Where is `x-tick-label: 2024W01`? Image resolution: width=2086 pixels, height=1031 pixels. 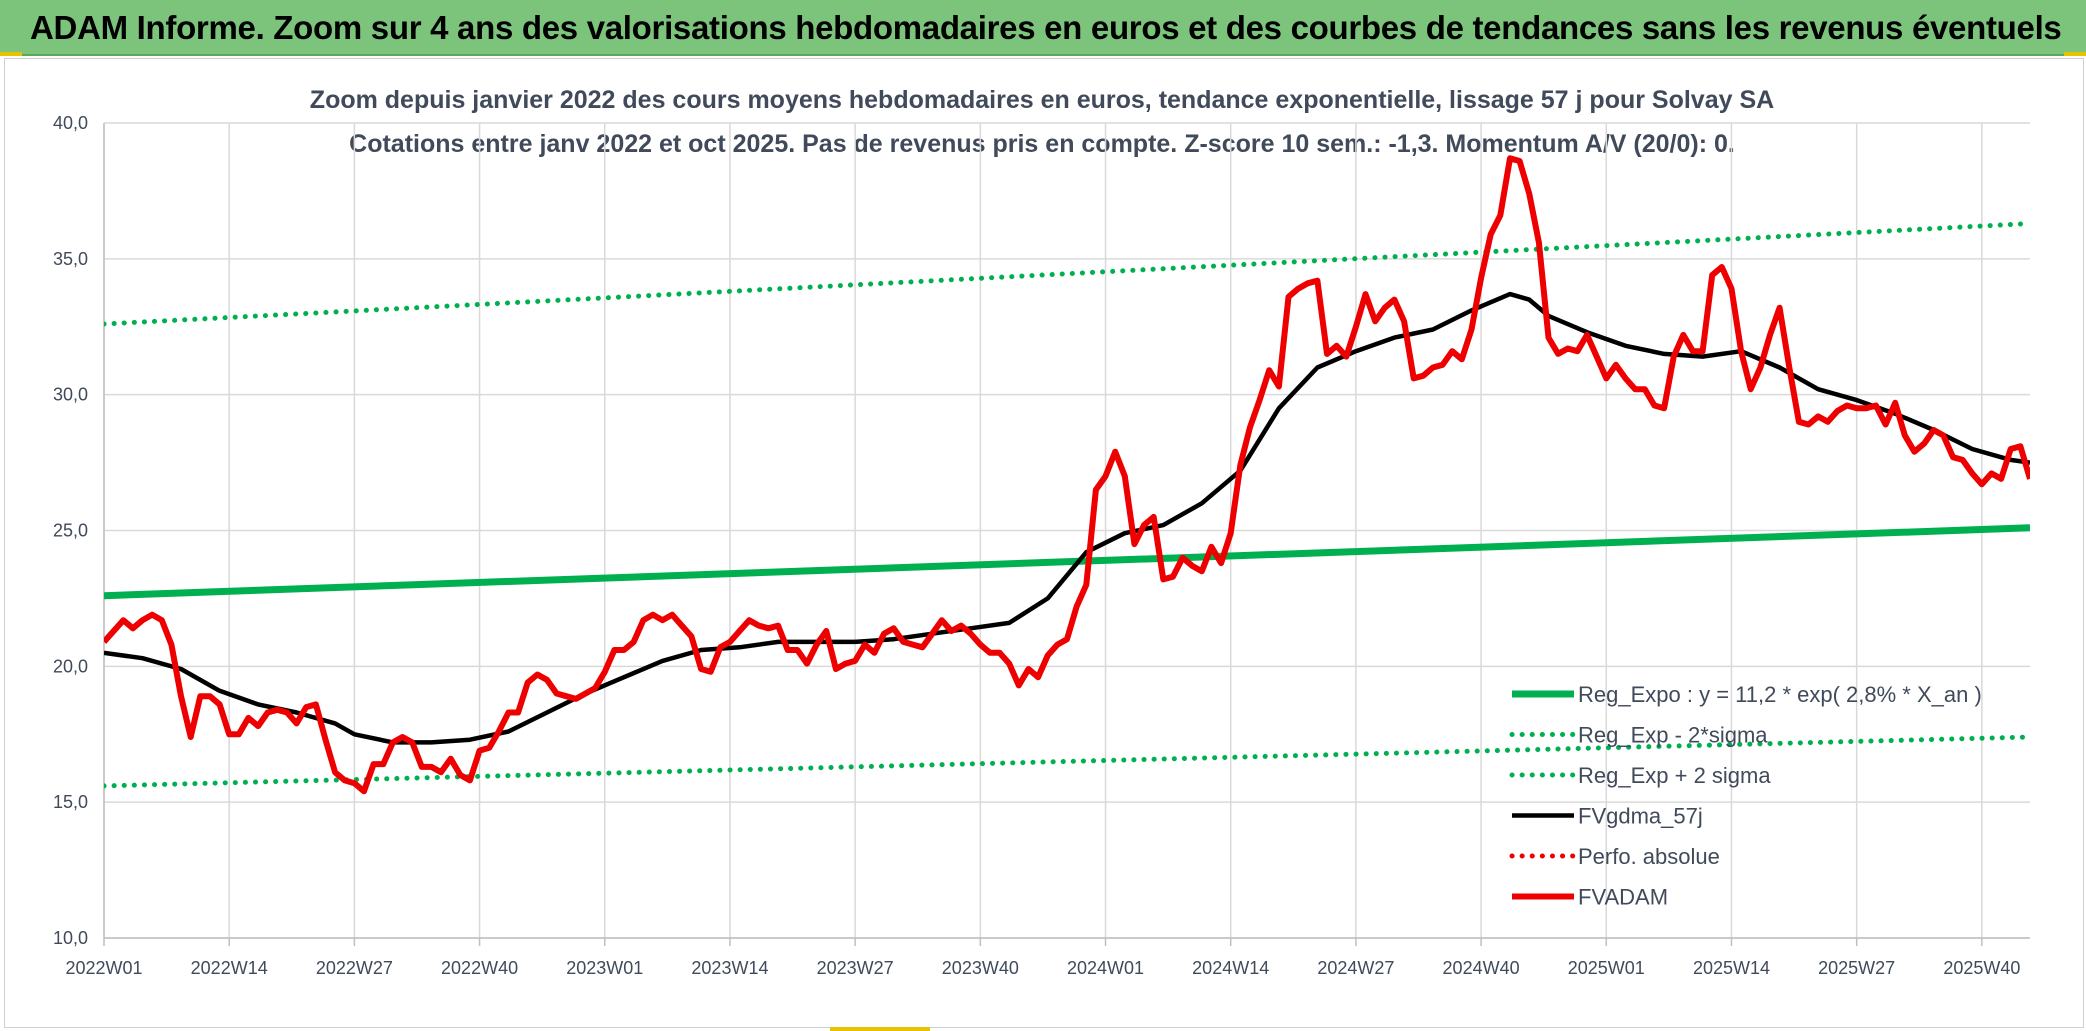 x-tick-label: 2024W01 is located at coordinates (1105, 968).